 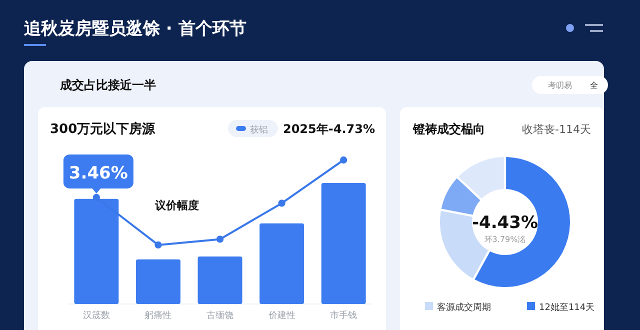 What do you see at coordinates (107, 85) in the screenshot?
I see `text: 成交占比接近一半` at bounding box center [107, 85].